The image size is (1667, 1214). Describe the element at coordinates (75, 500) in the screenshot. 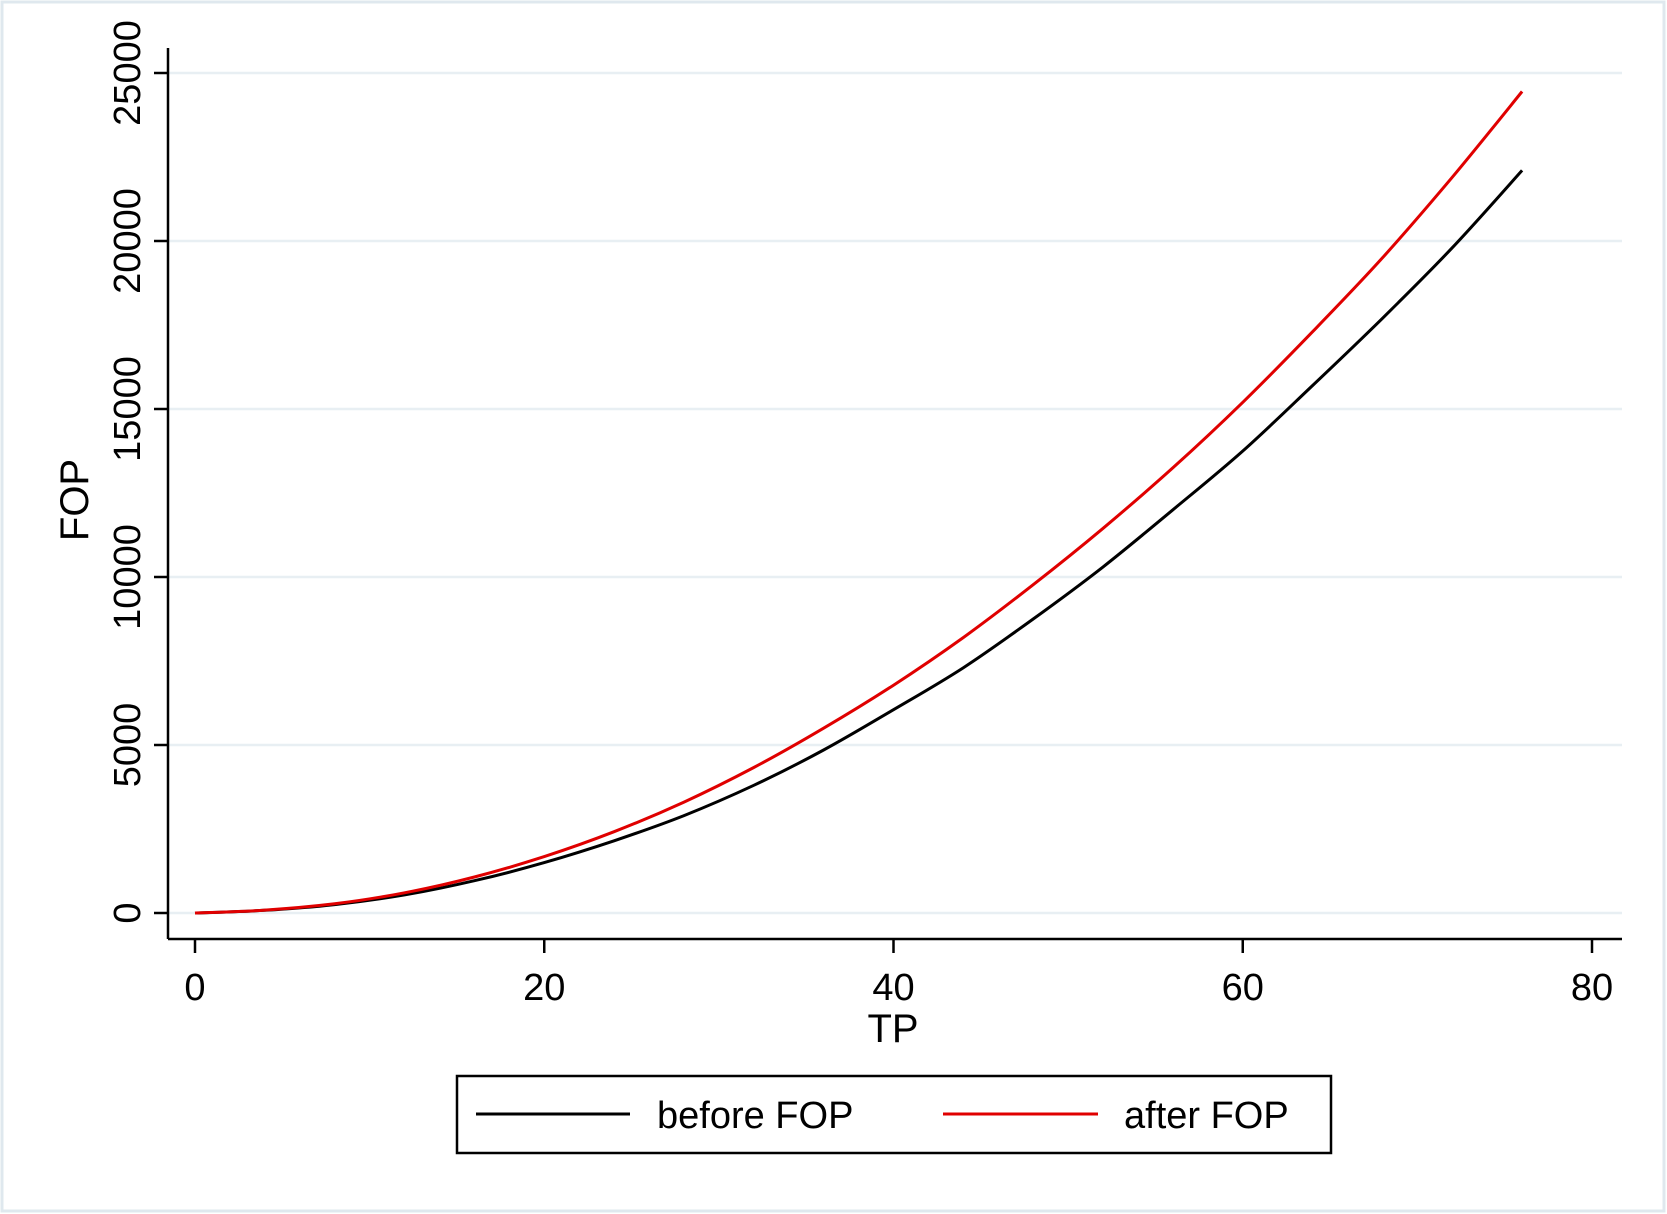

I see `y-axis-title: FOP` at that location.